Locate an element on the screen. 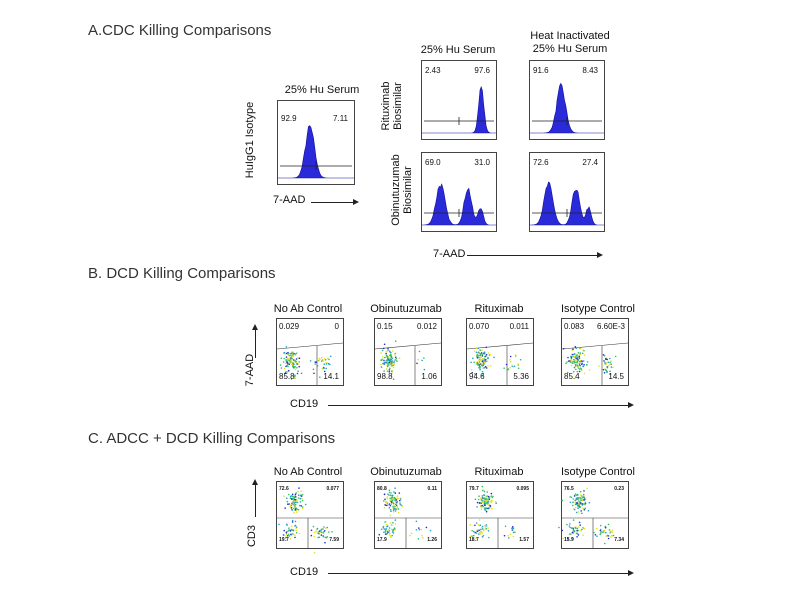  quadrant-gate-horizontal is located at coordinates (595, 346).